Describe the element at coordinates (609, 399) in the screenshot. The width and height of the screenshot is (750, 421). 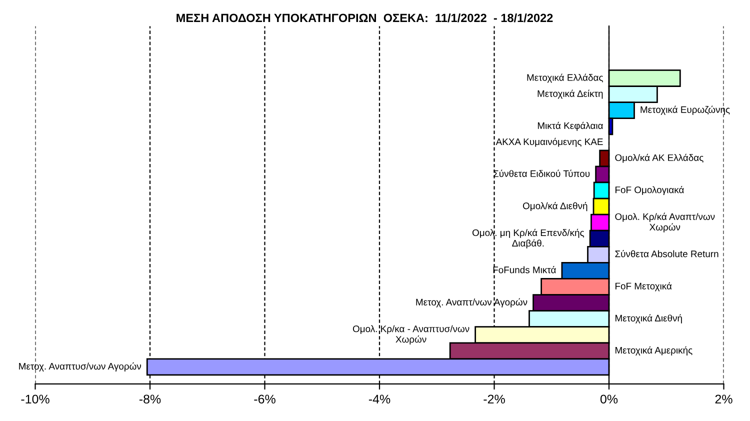
I see `x-tick-label: 0%` at that location.